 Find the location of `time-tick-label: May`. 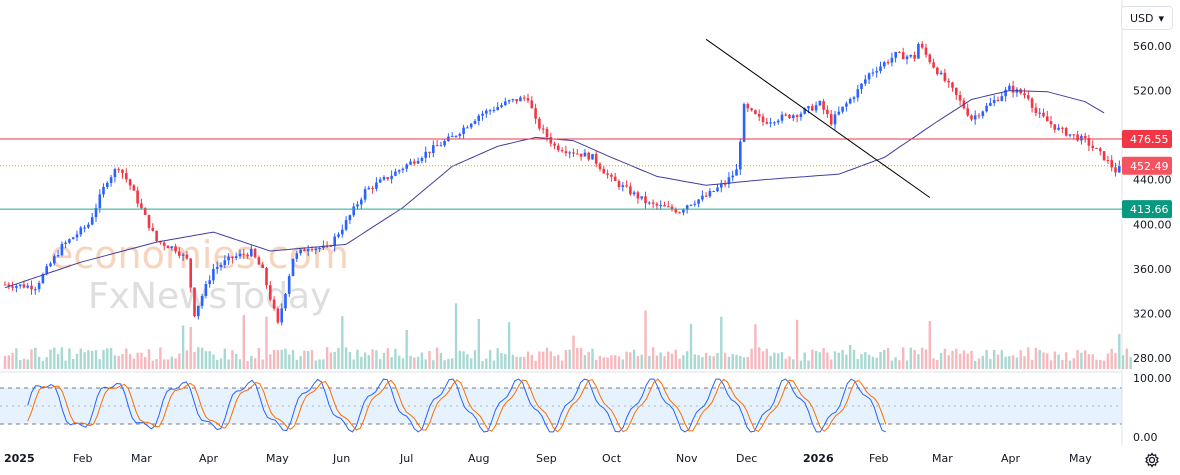

time-tick-label: May is located at coordinates (277, 458).